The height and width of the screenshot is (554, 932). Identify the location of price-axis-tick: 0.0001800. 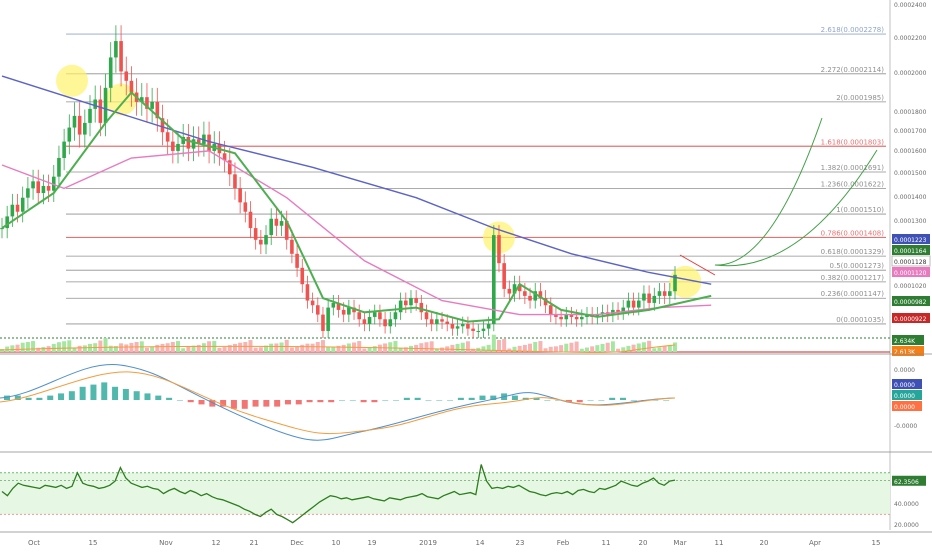
(910, 112).